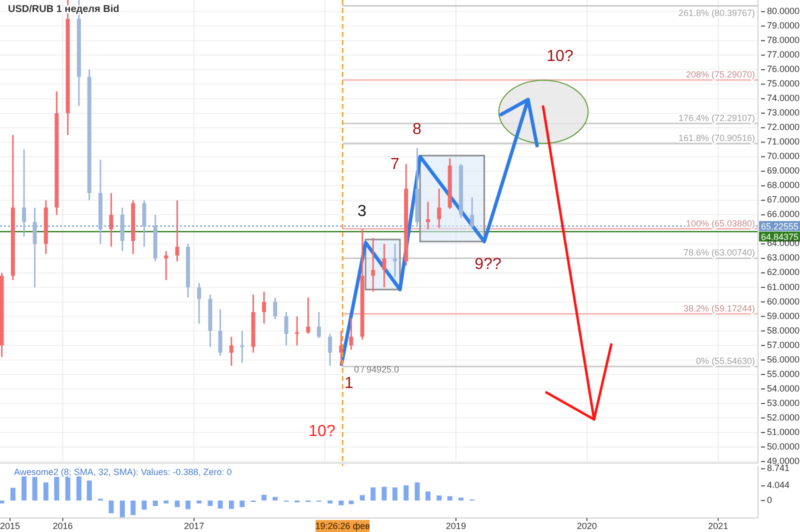 The height and width of the screenshot is (532, 800). Describe the element at coordinates (783, 40) in the screenshot. I see `y-tick-label: 78.0000` at that location.